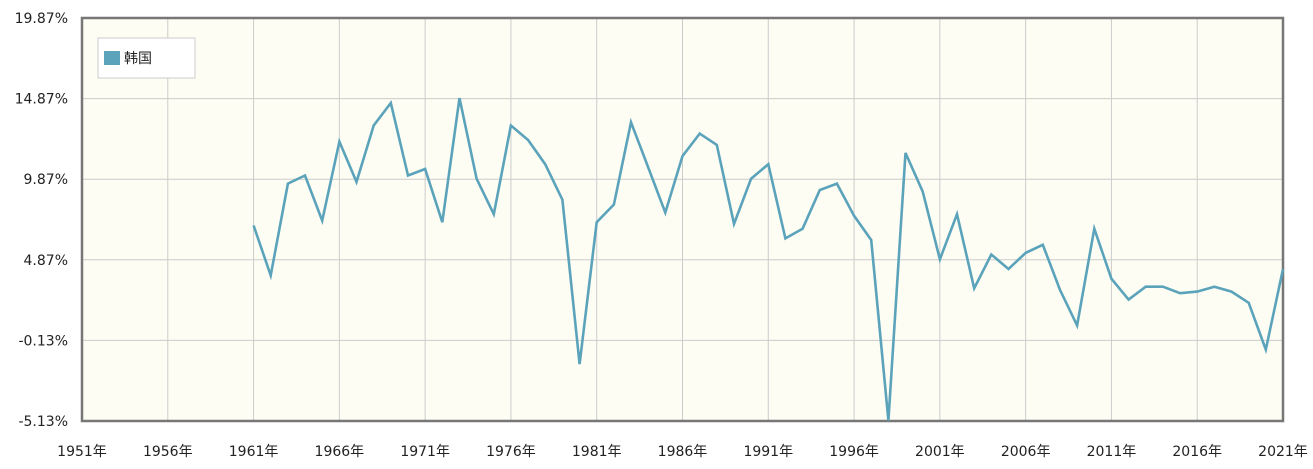 The image size is (1313, 469). I want to click on x-tick-label: 1971年, so click(425, 452).